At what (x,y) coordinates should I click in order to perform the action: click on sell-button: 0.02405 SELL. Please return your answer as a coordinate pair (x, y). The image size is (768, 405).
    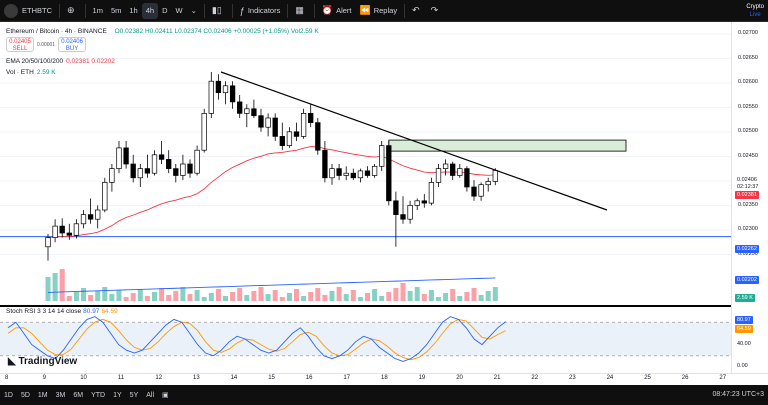
    Looking at the image, I should click on (20, 44).